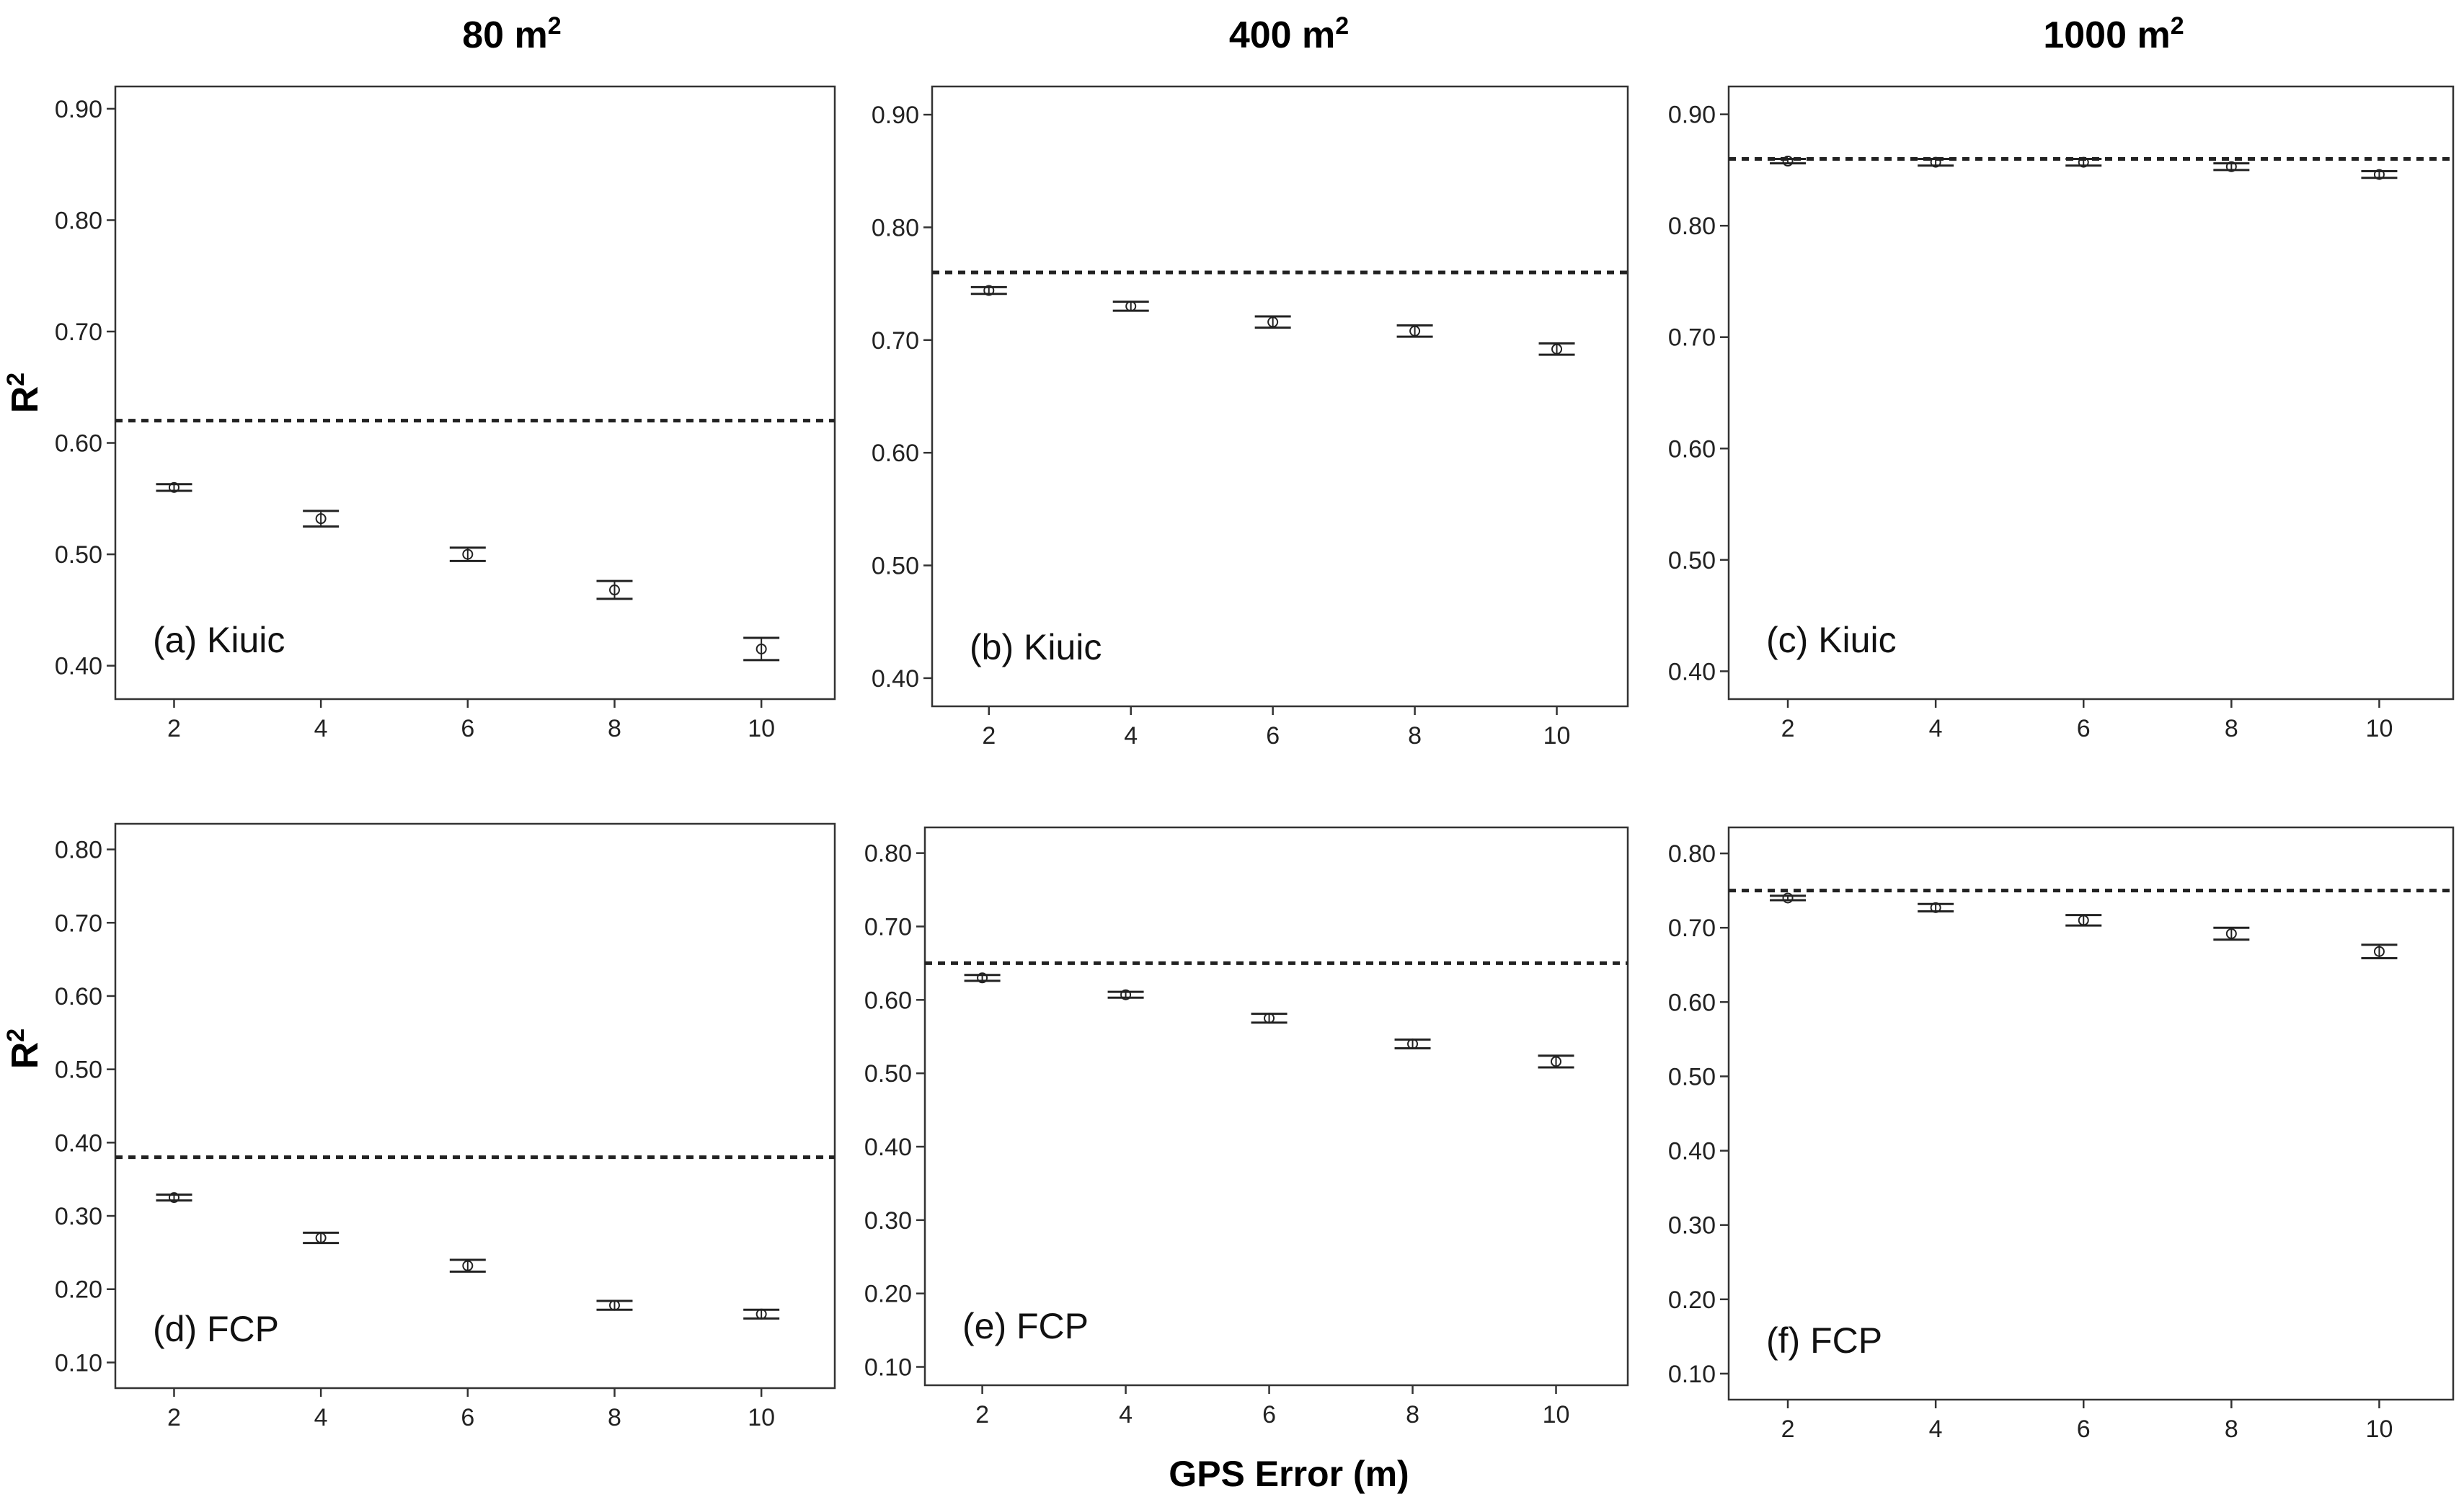 Image resolution: width=2464 pixels, height=1502 pixels. I want to click on chart-panel-1: 0.40 0.50 0.60 0.70 0.80 0.90 2 4 6 8 10 (a) Kiuic, so click(445, 413).